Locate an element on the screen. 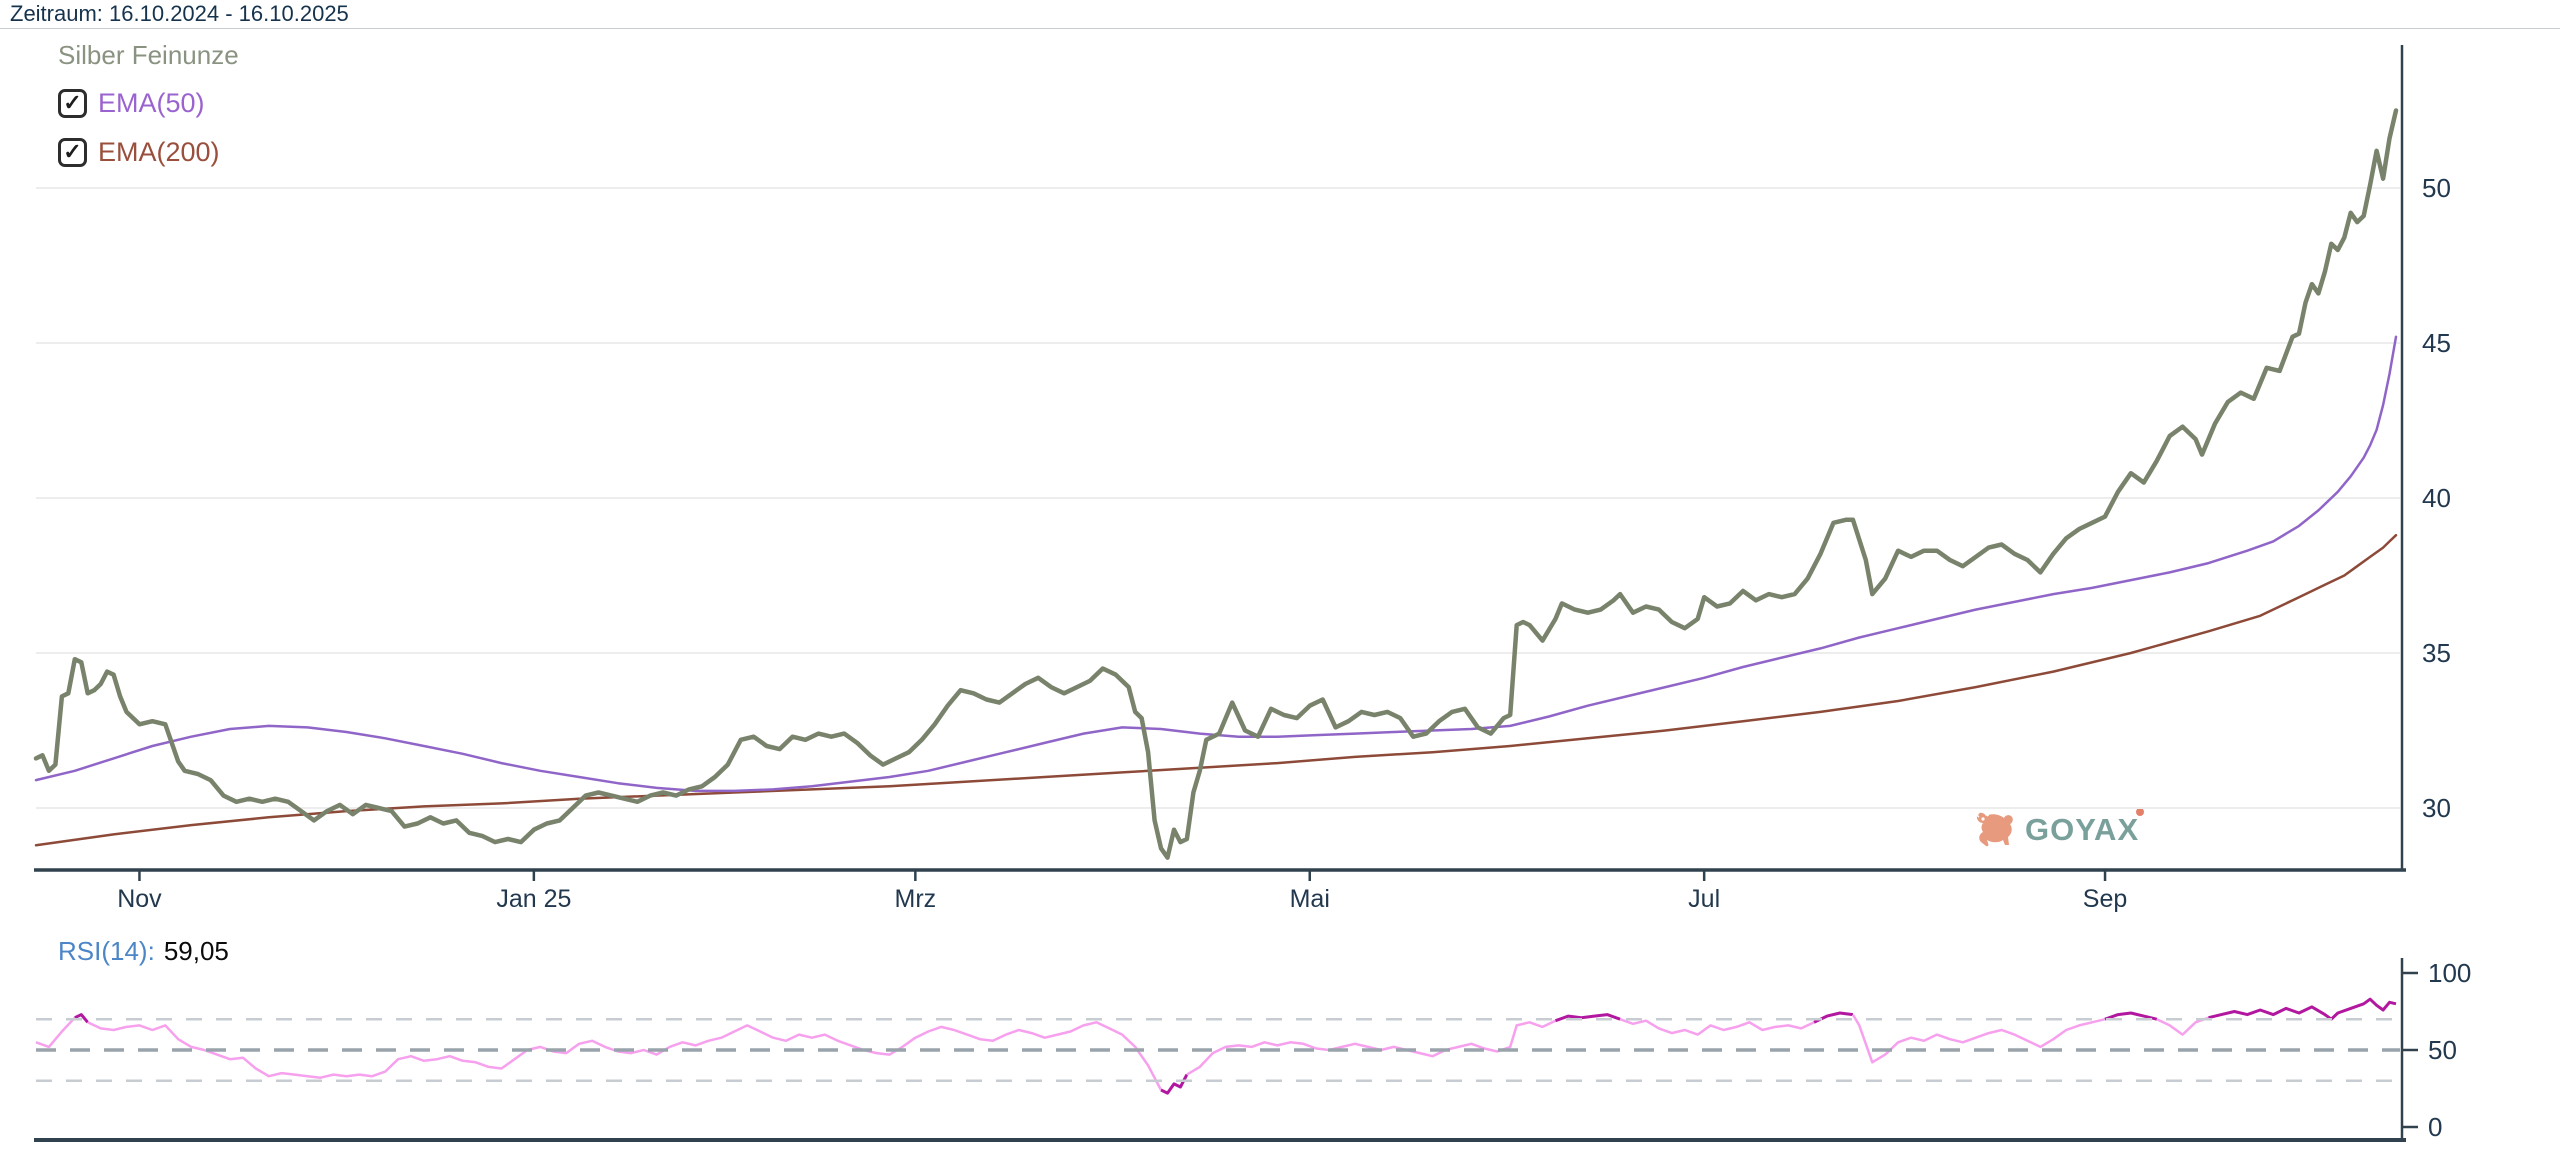 This screenshot has width=2560, height=1152. goyax-logo: GOYAX is located at coordinates (2058, 827).